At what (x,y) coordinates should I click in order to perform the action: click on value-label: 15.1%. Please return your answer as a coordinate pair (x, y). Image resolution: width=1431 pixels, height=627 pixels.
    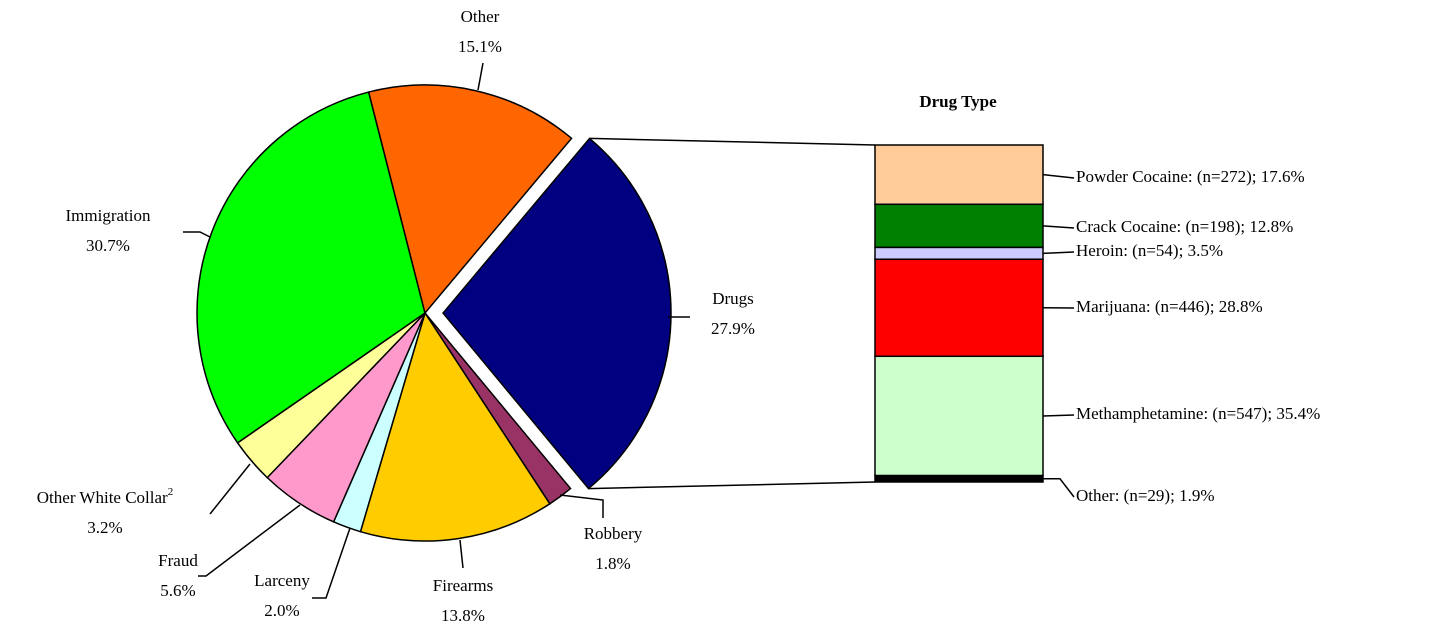
    Looking at the image, I should click on (480, 46).